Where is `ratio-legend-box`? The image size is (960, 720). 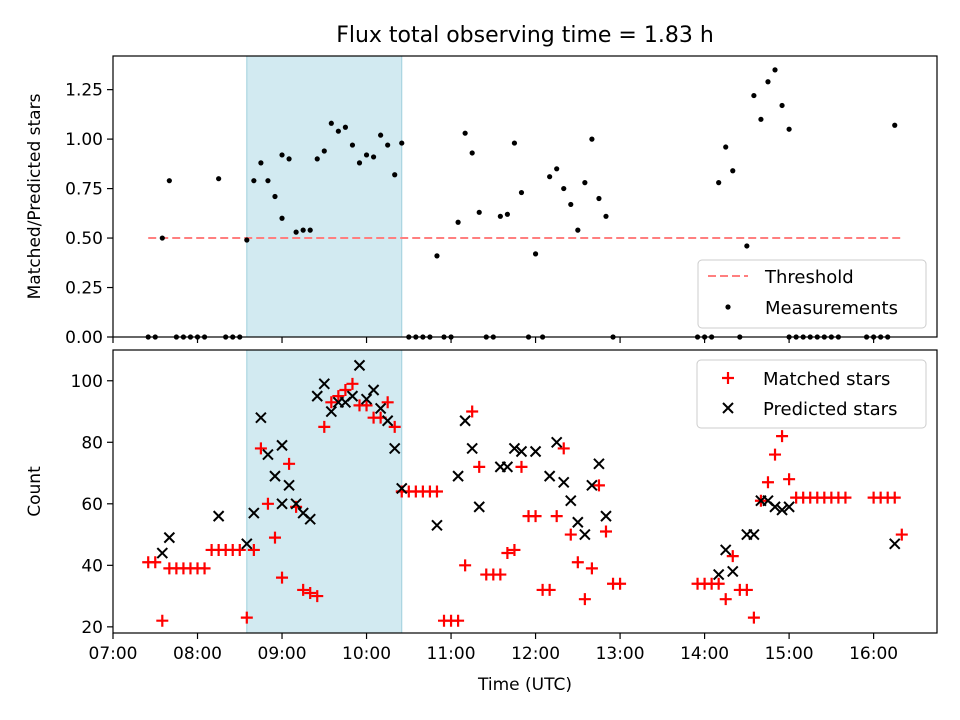 ratio-legend-box is located at coordinates (812, 294).